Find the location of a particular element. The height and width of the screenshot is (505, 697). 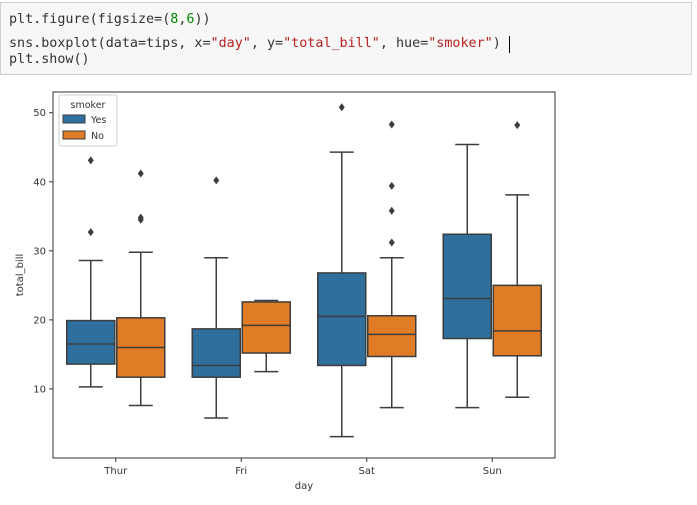

code-token: 8 is located at coordinates (174, 19).